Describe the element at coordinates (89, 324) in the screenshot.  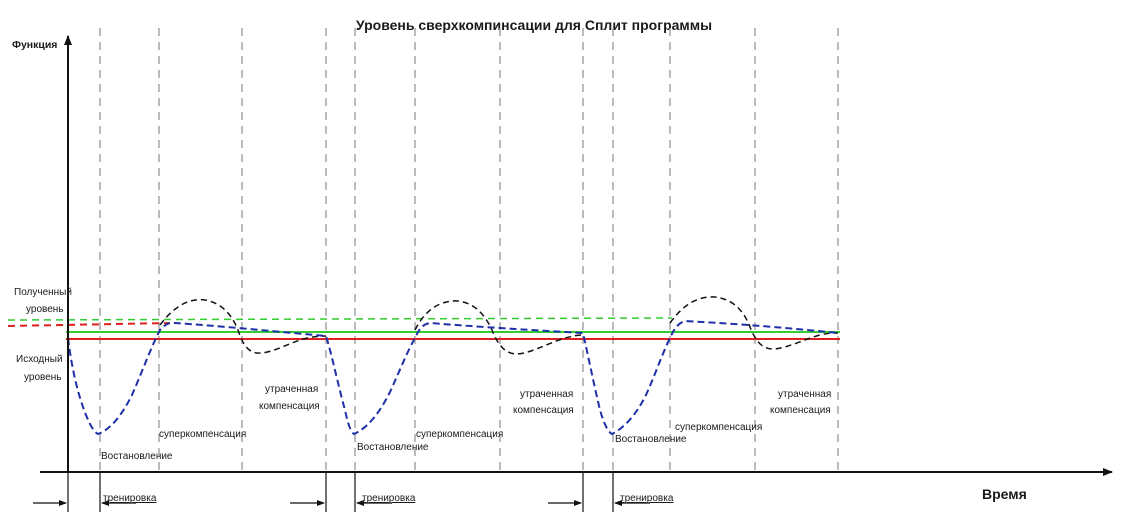
I see `gained-level-dashed-red` at that location.